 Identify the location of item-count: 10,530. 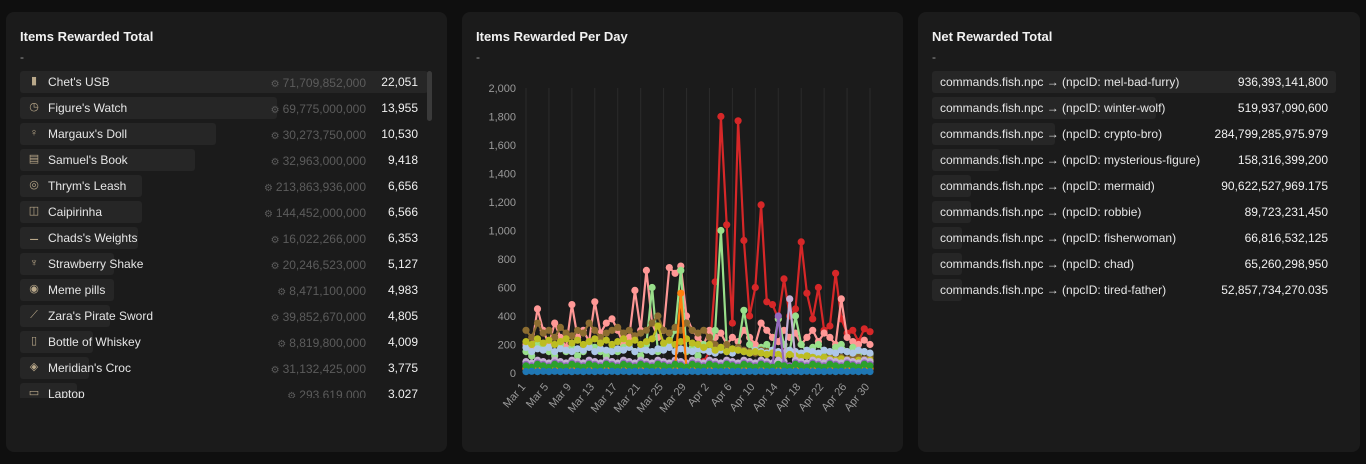
(399, 134).